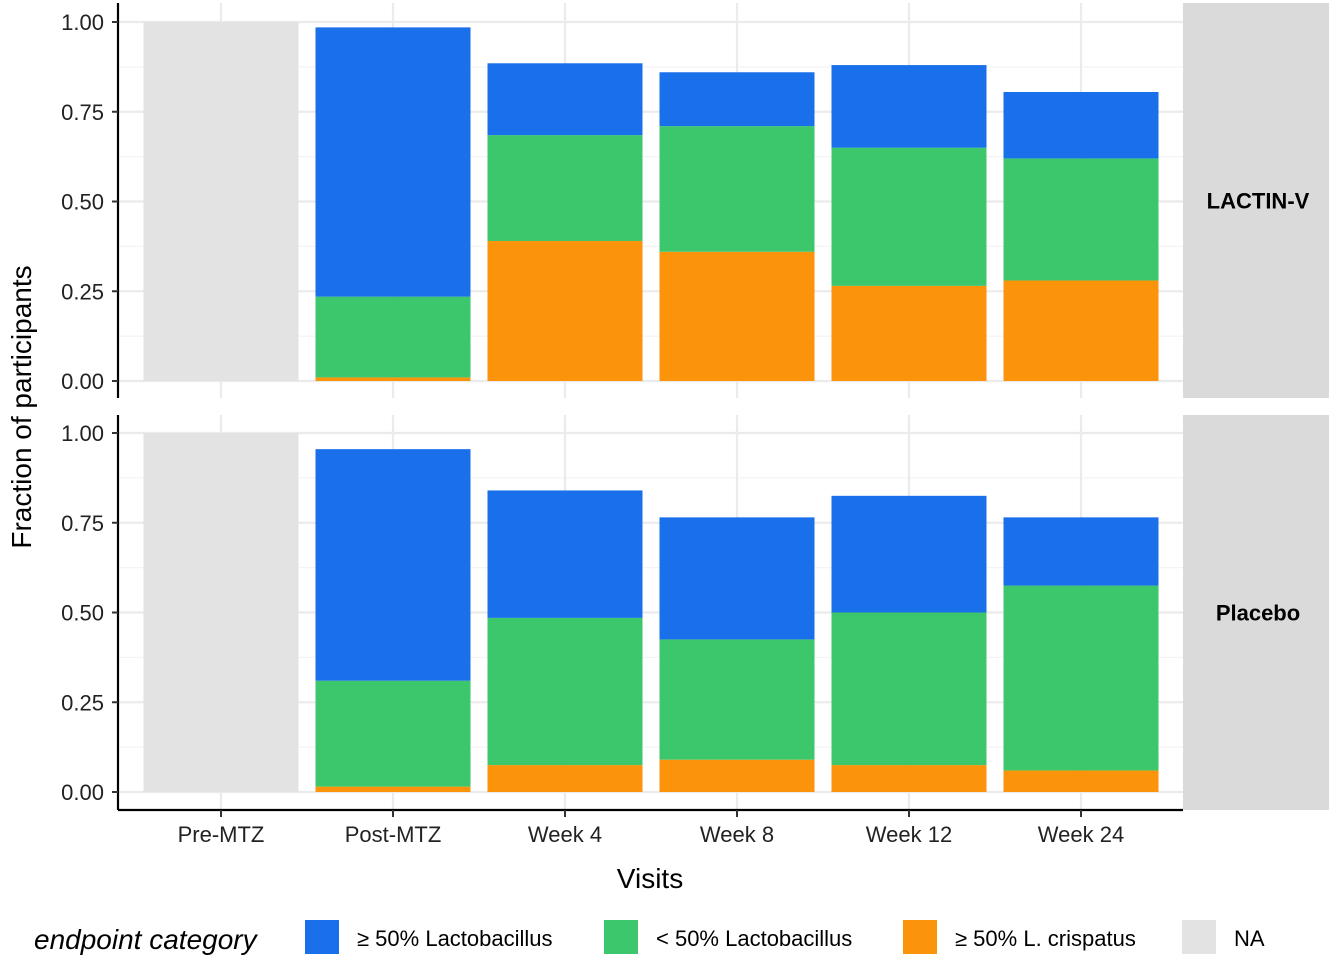  I want to click on facet-strip-label: LACTIN-V, so click(1258, 201).